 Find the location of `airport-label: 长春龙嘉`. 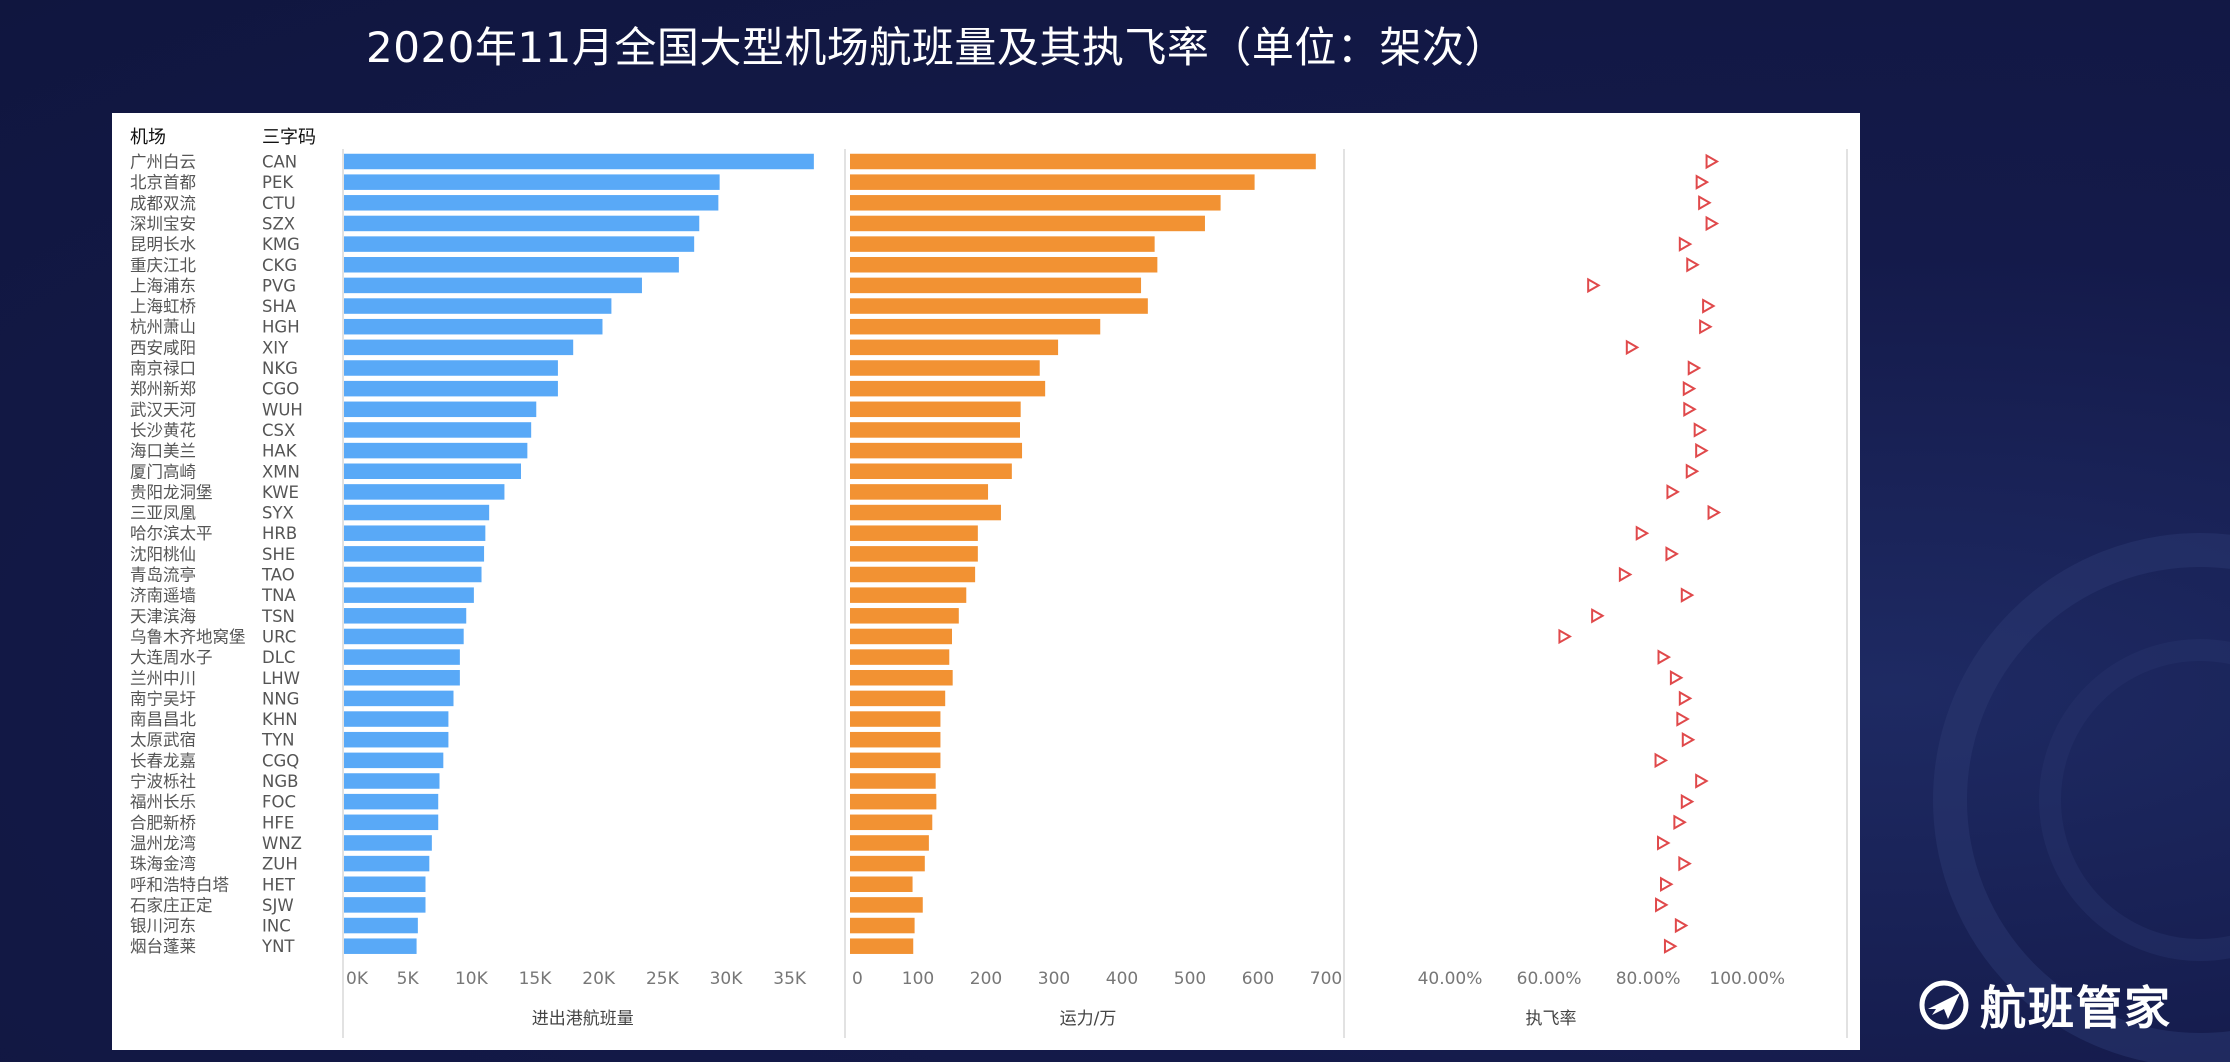

airport-label: 长春龙嘉 is located at coordinates (163, 760).